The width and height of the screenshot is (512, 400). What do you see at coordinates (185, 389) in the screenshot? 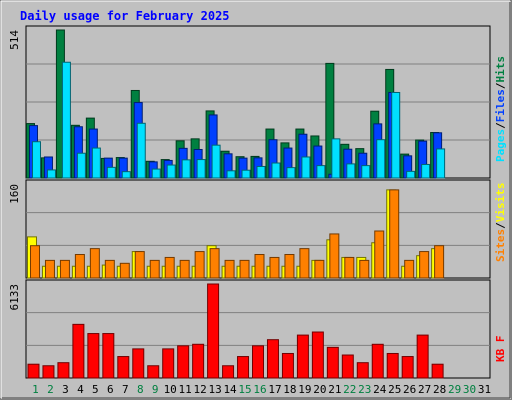
I see `x-label-day-11: 11` at bounding box center [185, 389].